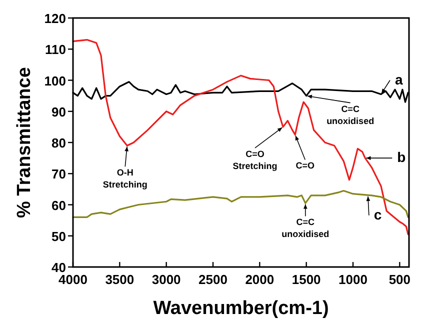 This screenshot has height=326, width=427. I want to click on x-tick-label: 1000, so click(353, 279).